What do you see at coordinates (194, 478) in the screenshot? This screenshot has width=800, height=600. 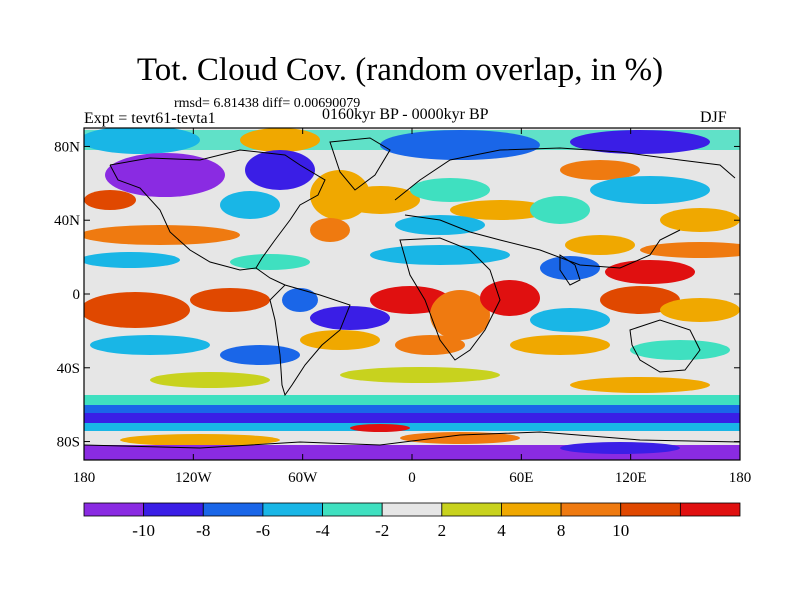 I see `lon-tick-label: 120W` at bounding box center [194, 478].